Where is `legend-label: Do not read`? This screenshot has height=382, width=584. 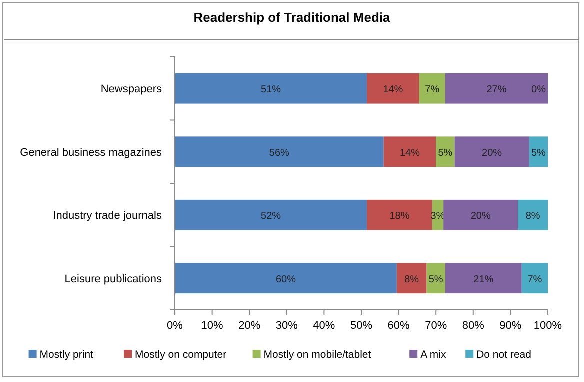
legend-label: Do not read is located at coordinates (504, 355).